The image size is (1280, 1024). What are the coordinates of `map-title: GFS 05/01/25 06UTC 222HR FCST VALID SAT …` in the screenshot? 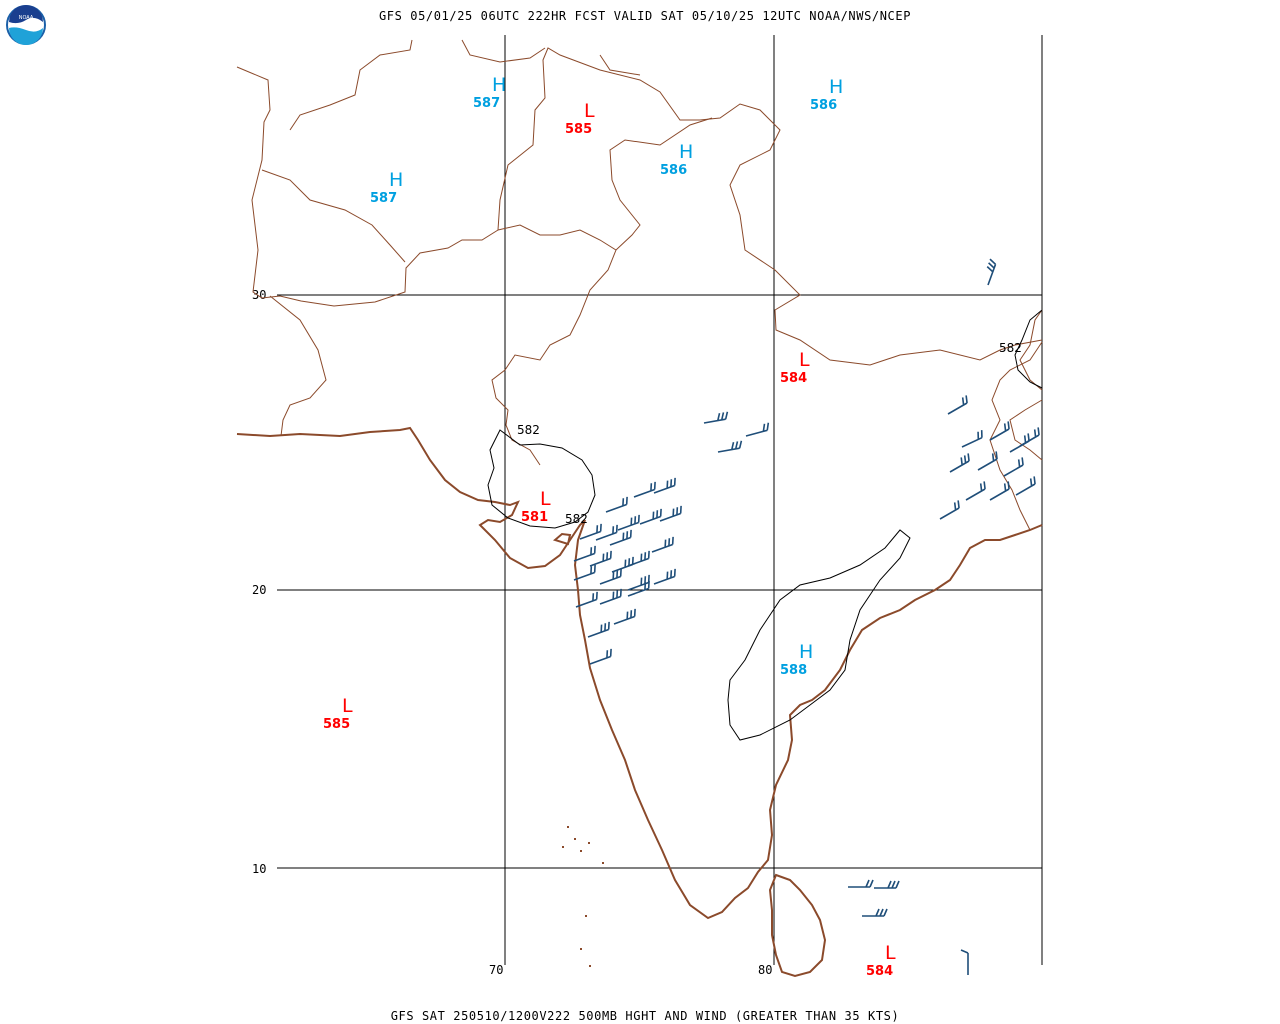 It's located at (645, 16).